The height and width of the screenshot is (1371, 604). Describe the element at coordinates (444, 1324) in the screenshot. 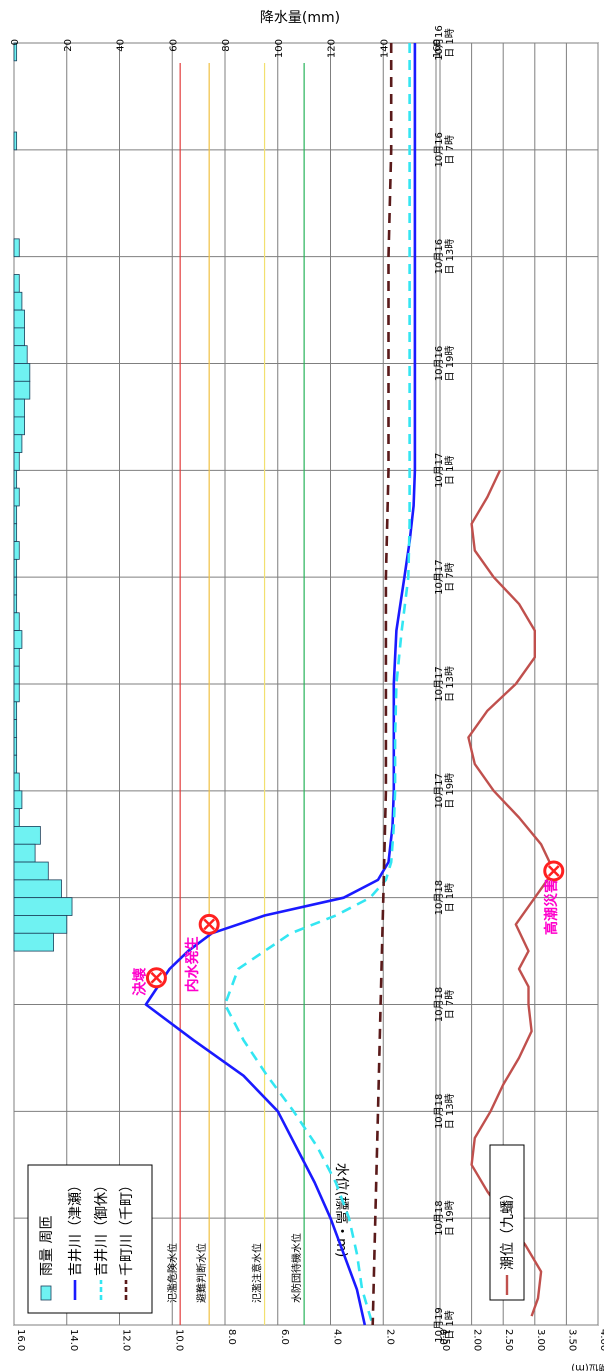

I see `time-tick-label: 10月19日 1時` at that location.